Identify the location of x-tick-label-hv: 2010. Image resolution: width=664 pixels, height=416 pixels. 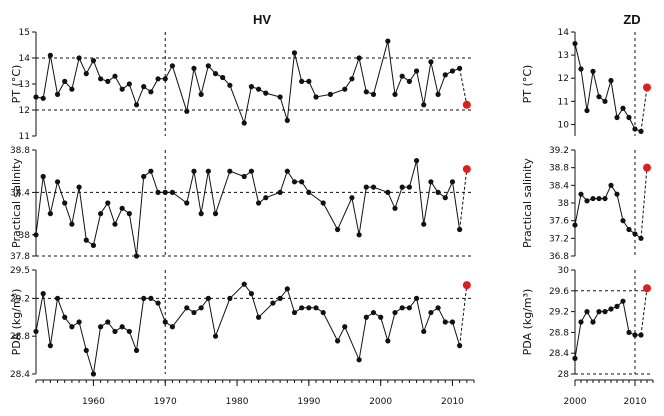
(452, 402).